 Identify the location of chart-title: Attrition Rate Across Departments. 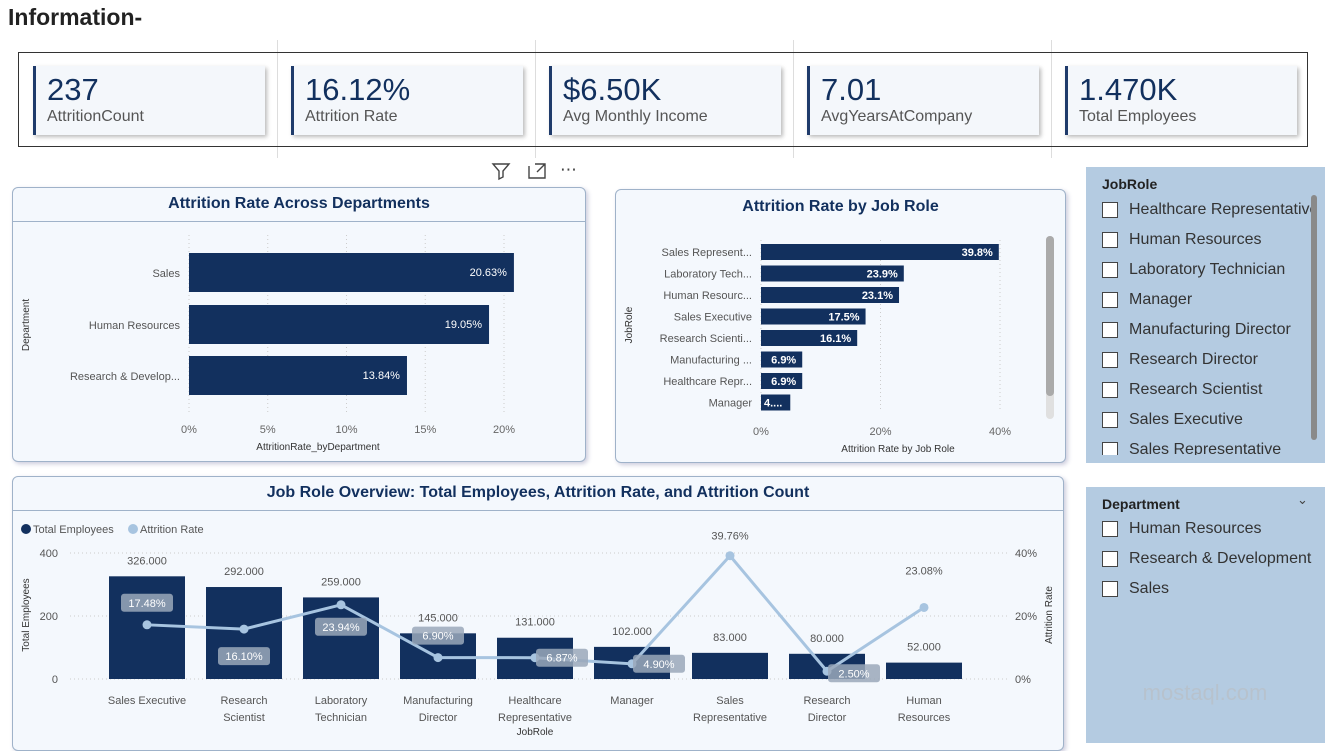
(299, 208).